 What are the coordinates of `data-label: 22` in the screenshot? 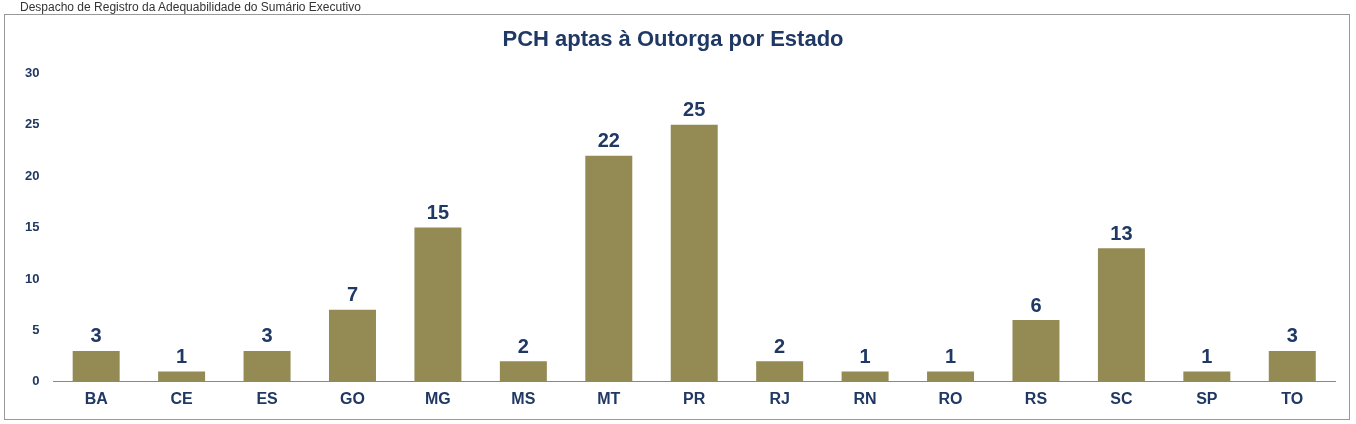 It's located at (608, 140).